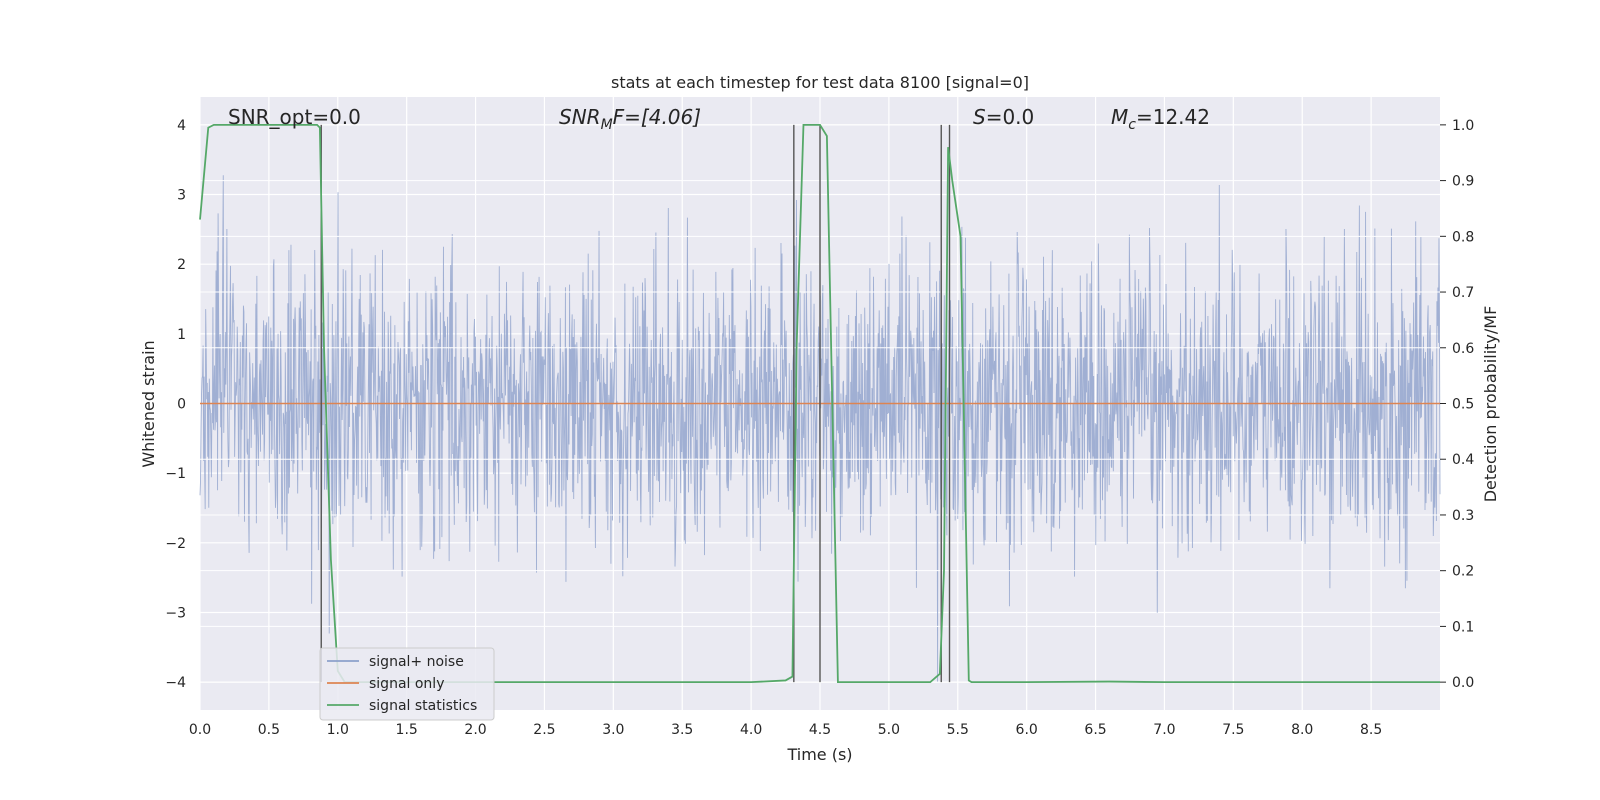 The image size is (1600, 800). What do you see at coordinates (1095, 730) in the screenshot?
I see `x-tick-label: 6.5` at bounding box center [1095, 730].